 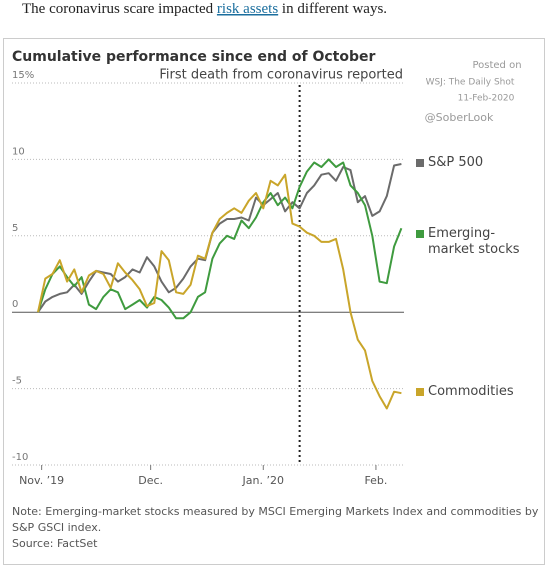 I want to click on legend-label: S&P 500, so click(x=456, y=162).